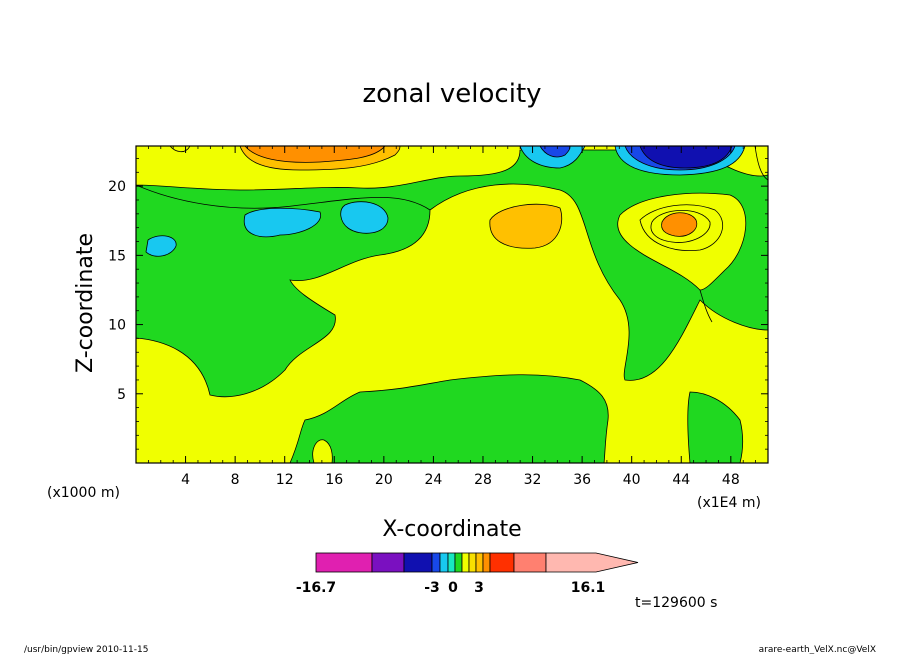  I want to click on x-tick-label: 8, so click(235, 480).